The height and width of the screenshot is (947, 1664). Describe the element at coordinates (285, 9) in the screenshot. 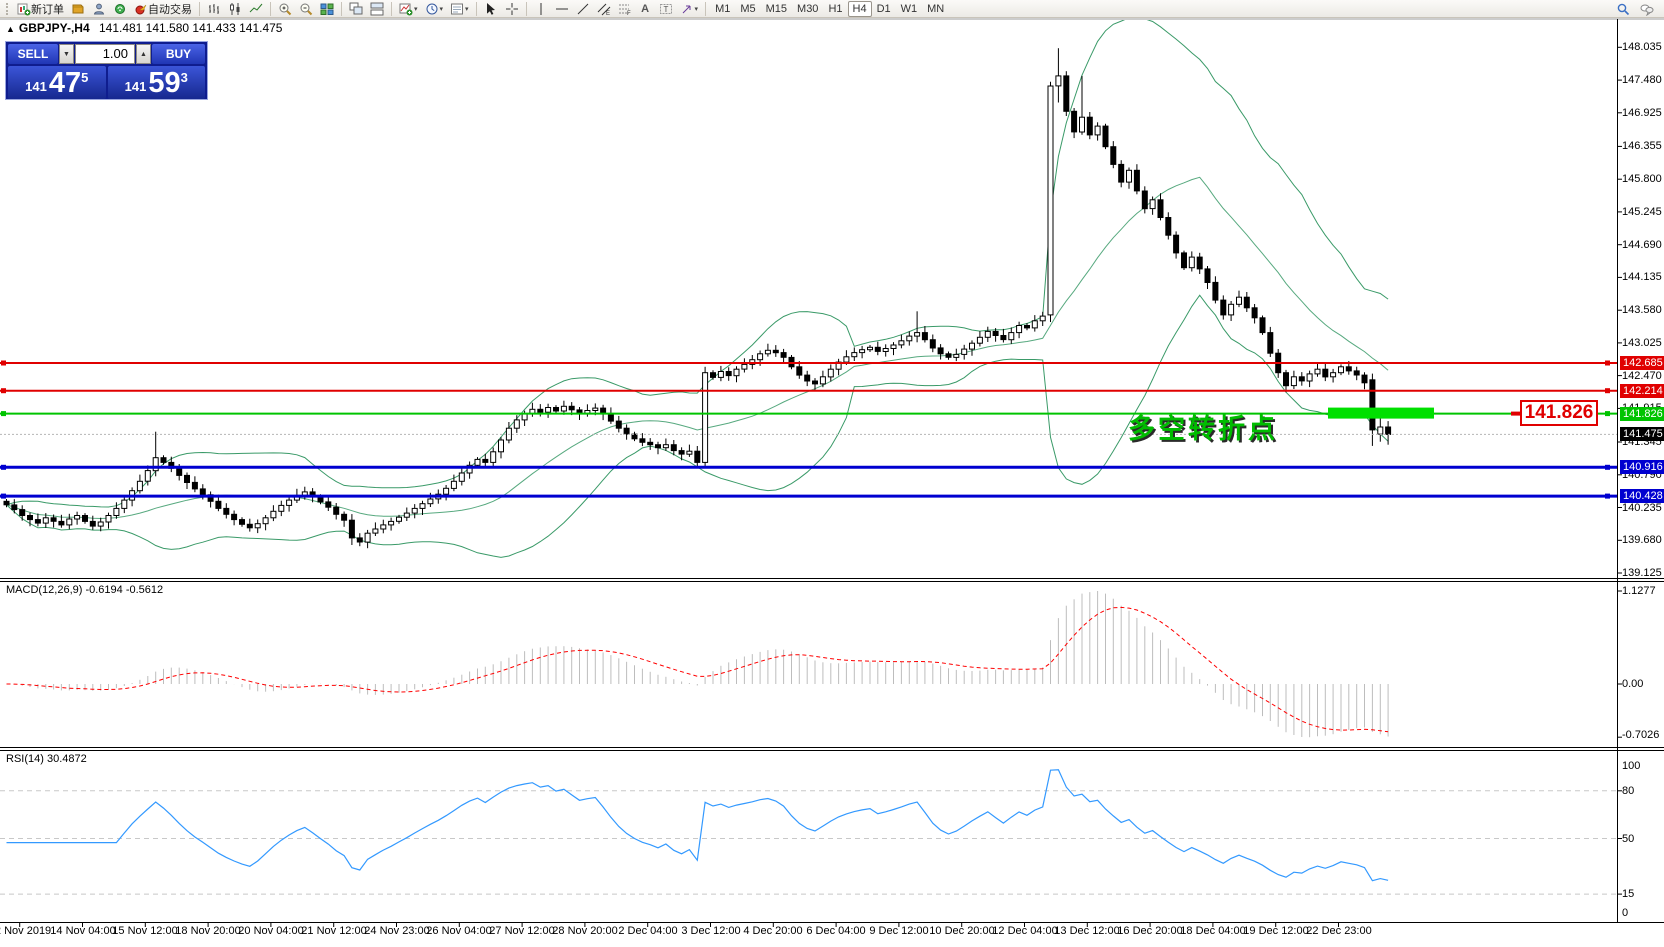

I see `zoom-in-button` at that location.